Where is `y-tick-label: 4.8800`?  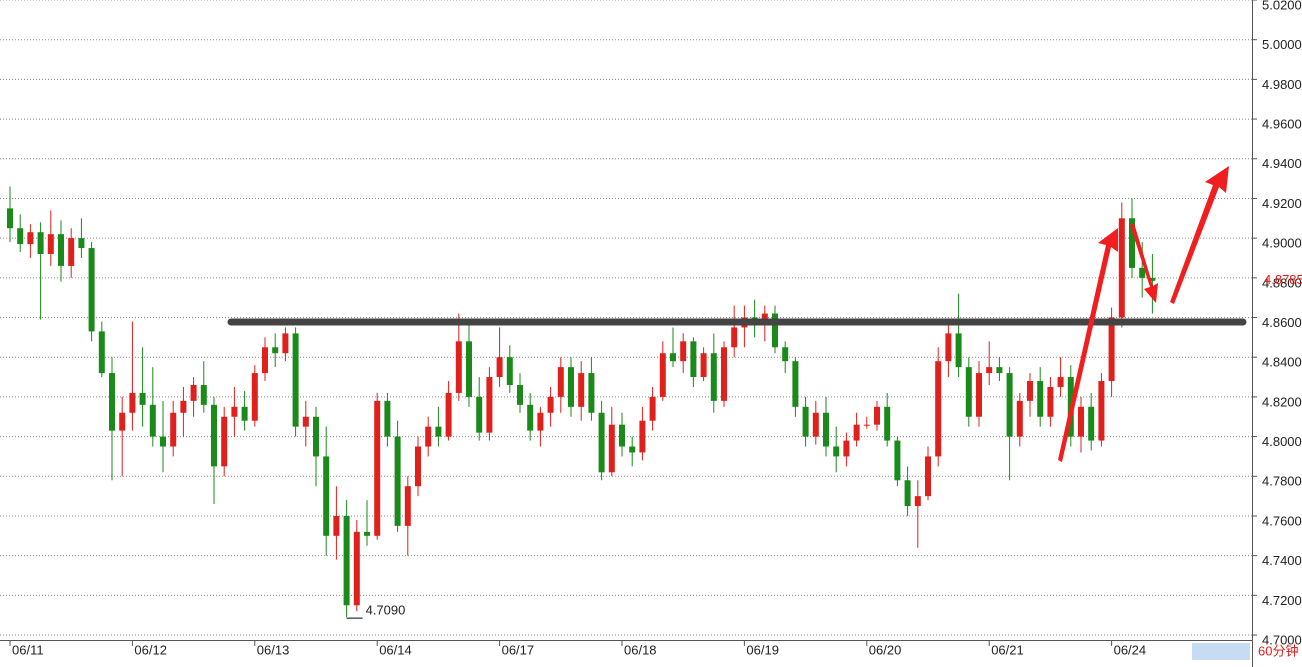
y-tick-label: 4.8800 is located at coordinates (1282, 282).